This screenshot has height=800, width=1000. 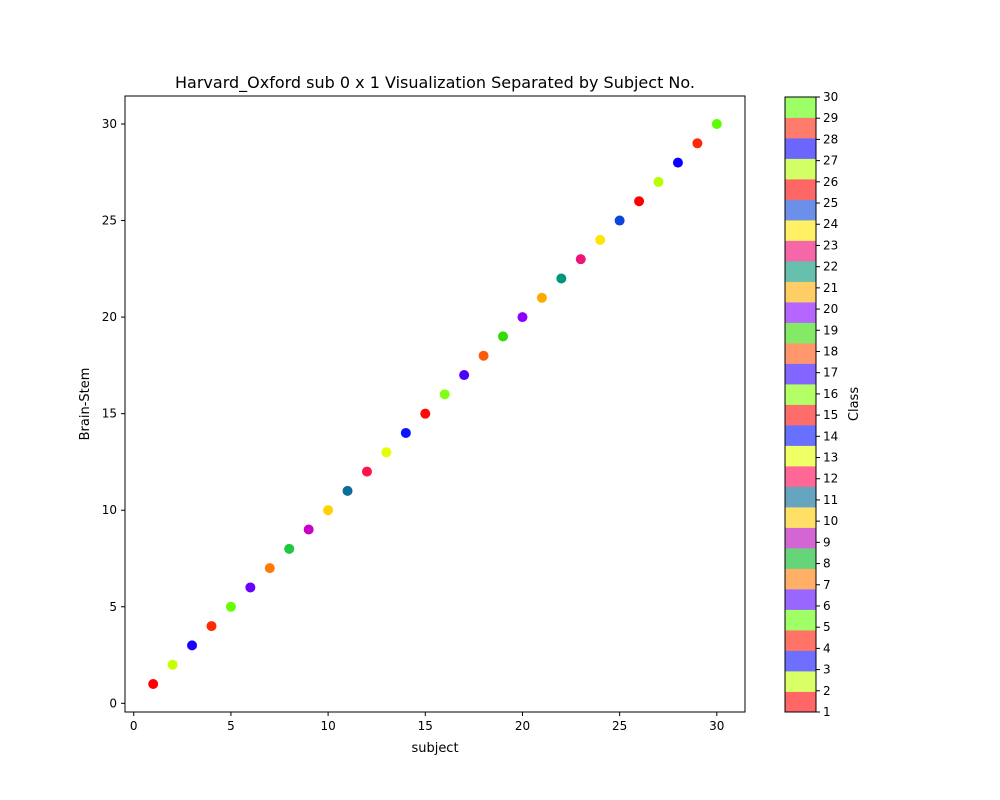 What do you see at coordinates (425, 726) in the screenshot?
I see `x-tick-label: 15` at bounding box center [425, 726].